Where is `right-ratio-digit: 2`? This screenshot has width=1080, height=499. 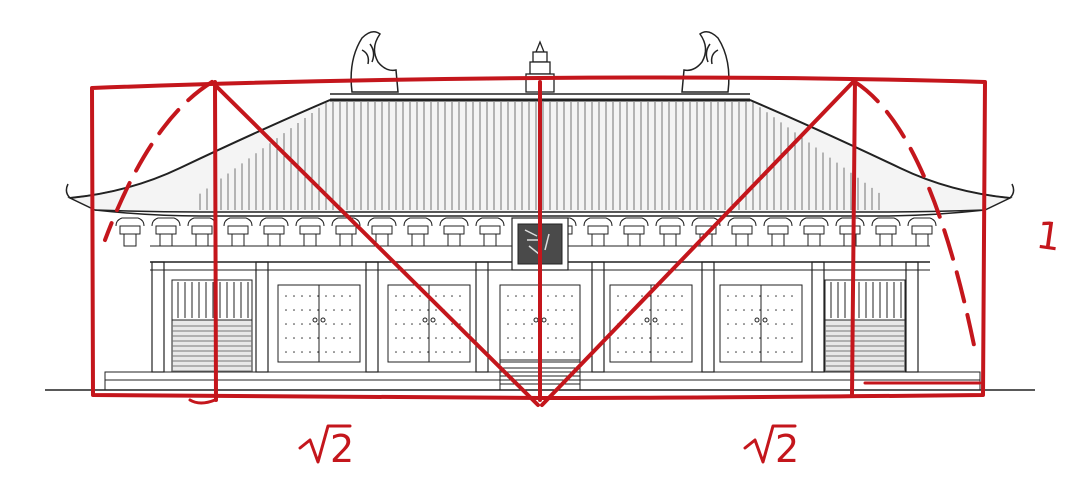
right-ratio-digit: 2 is located at coordinates (787, 449).